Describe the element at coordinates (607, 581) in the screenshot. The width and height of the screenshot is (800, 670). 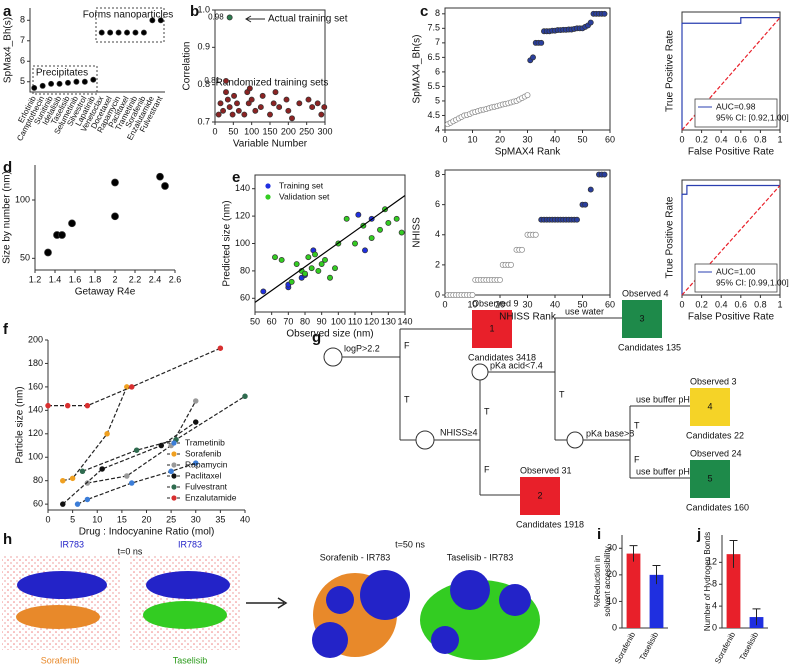
I see `y-axis-label: solvent accessibility` at that location.